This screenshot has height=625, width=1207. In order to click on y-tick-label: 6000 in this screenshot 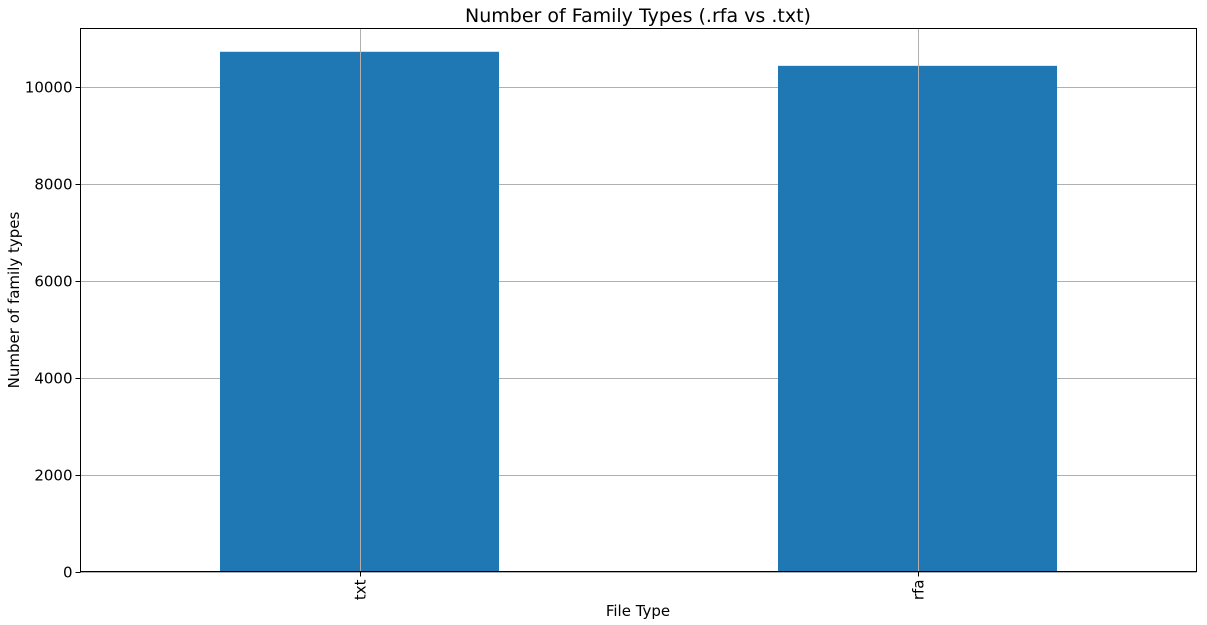, I will do `click(53, 282)`.